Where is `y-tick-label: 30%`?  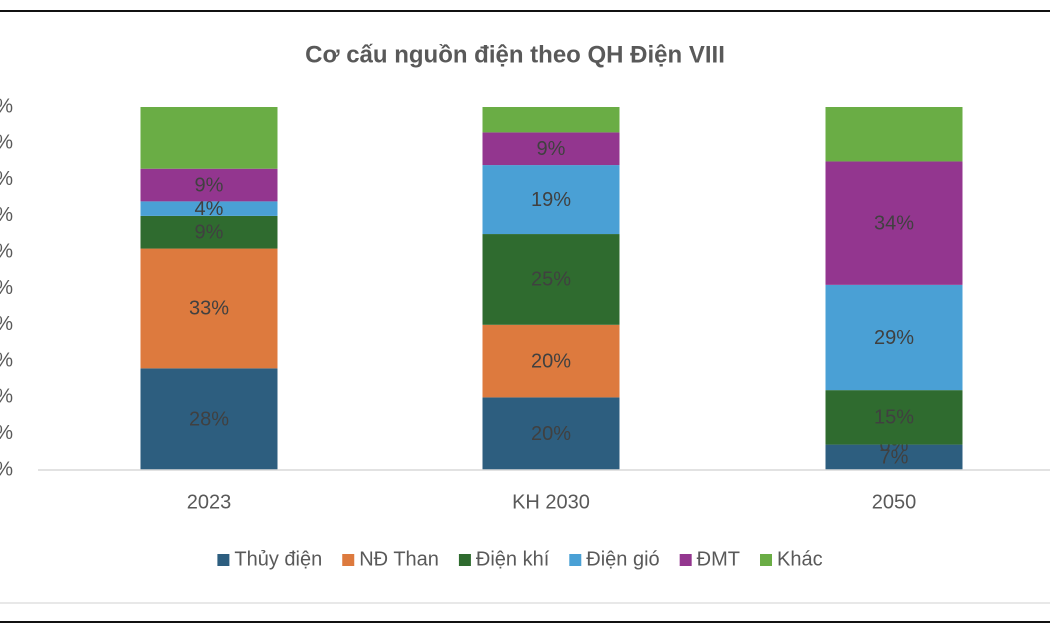 y-tick-label: 30% is located at coordinates (6, 360).